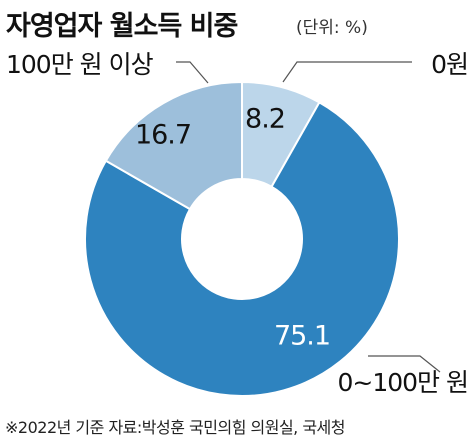 This screenshot has height=441, width=474. I want to click on leader-line-zero, so click(347, 72).